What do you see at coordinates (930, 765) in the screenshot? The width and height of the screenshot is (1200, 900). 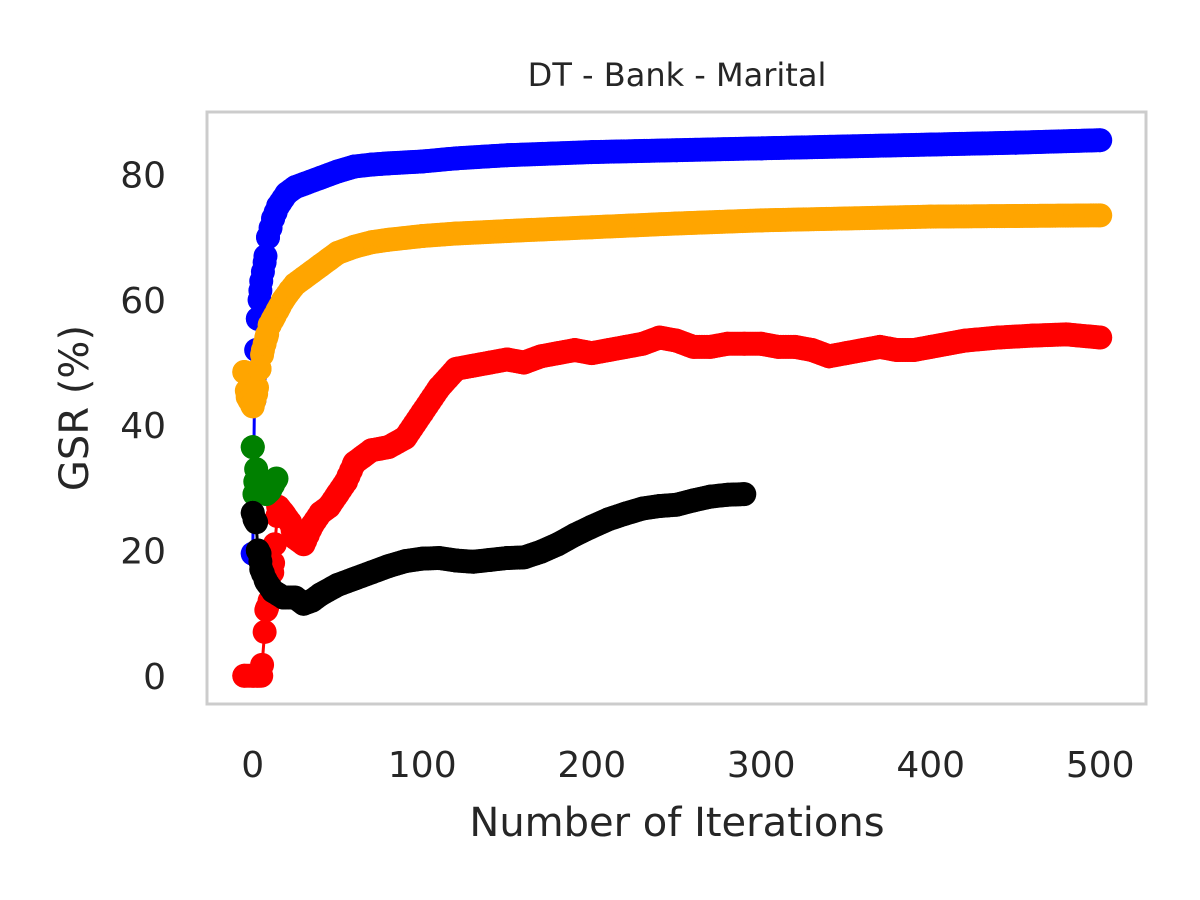 I see `x-tick-label: 400` at bounding box center [930, 765].